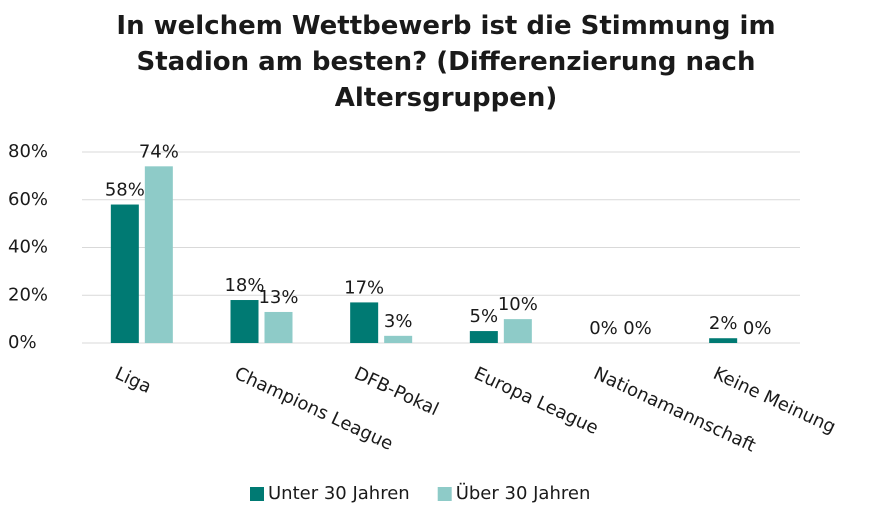  What do you see at coordinates (28, 247) in the screenshot?
I see `y-tick-label: 40%` at bounding box center [28, 247].